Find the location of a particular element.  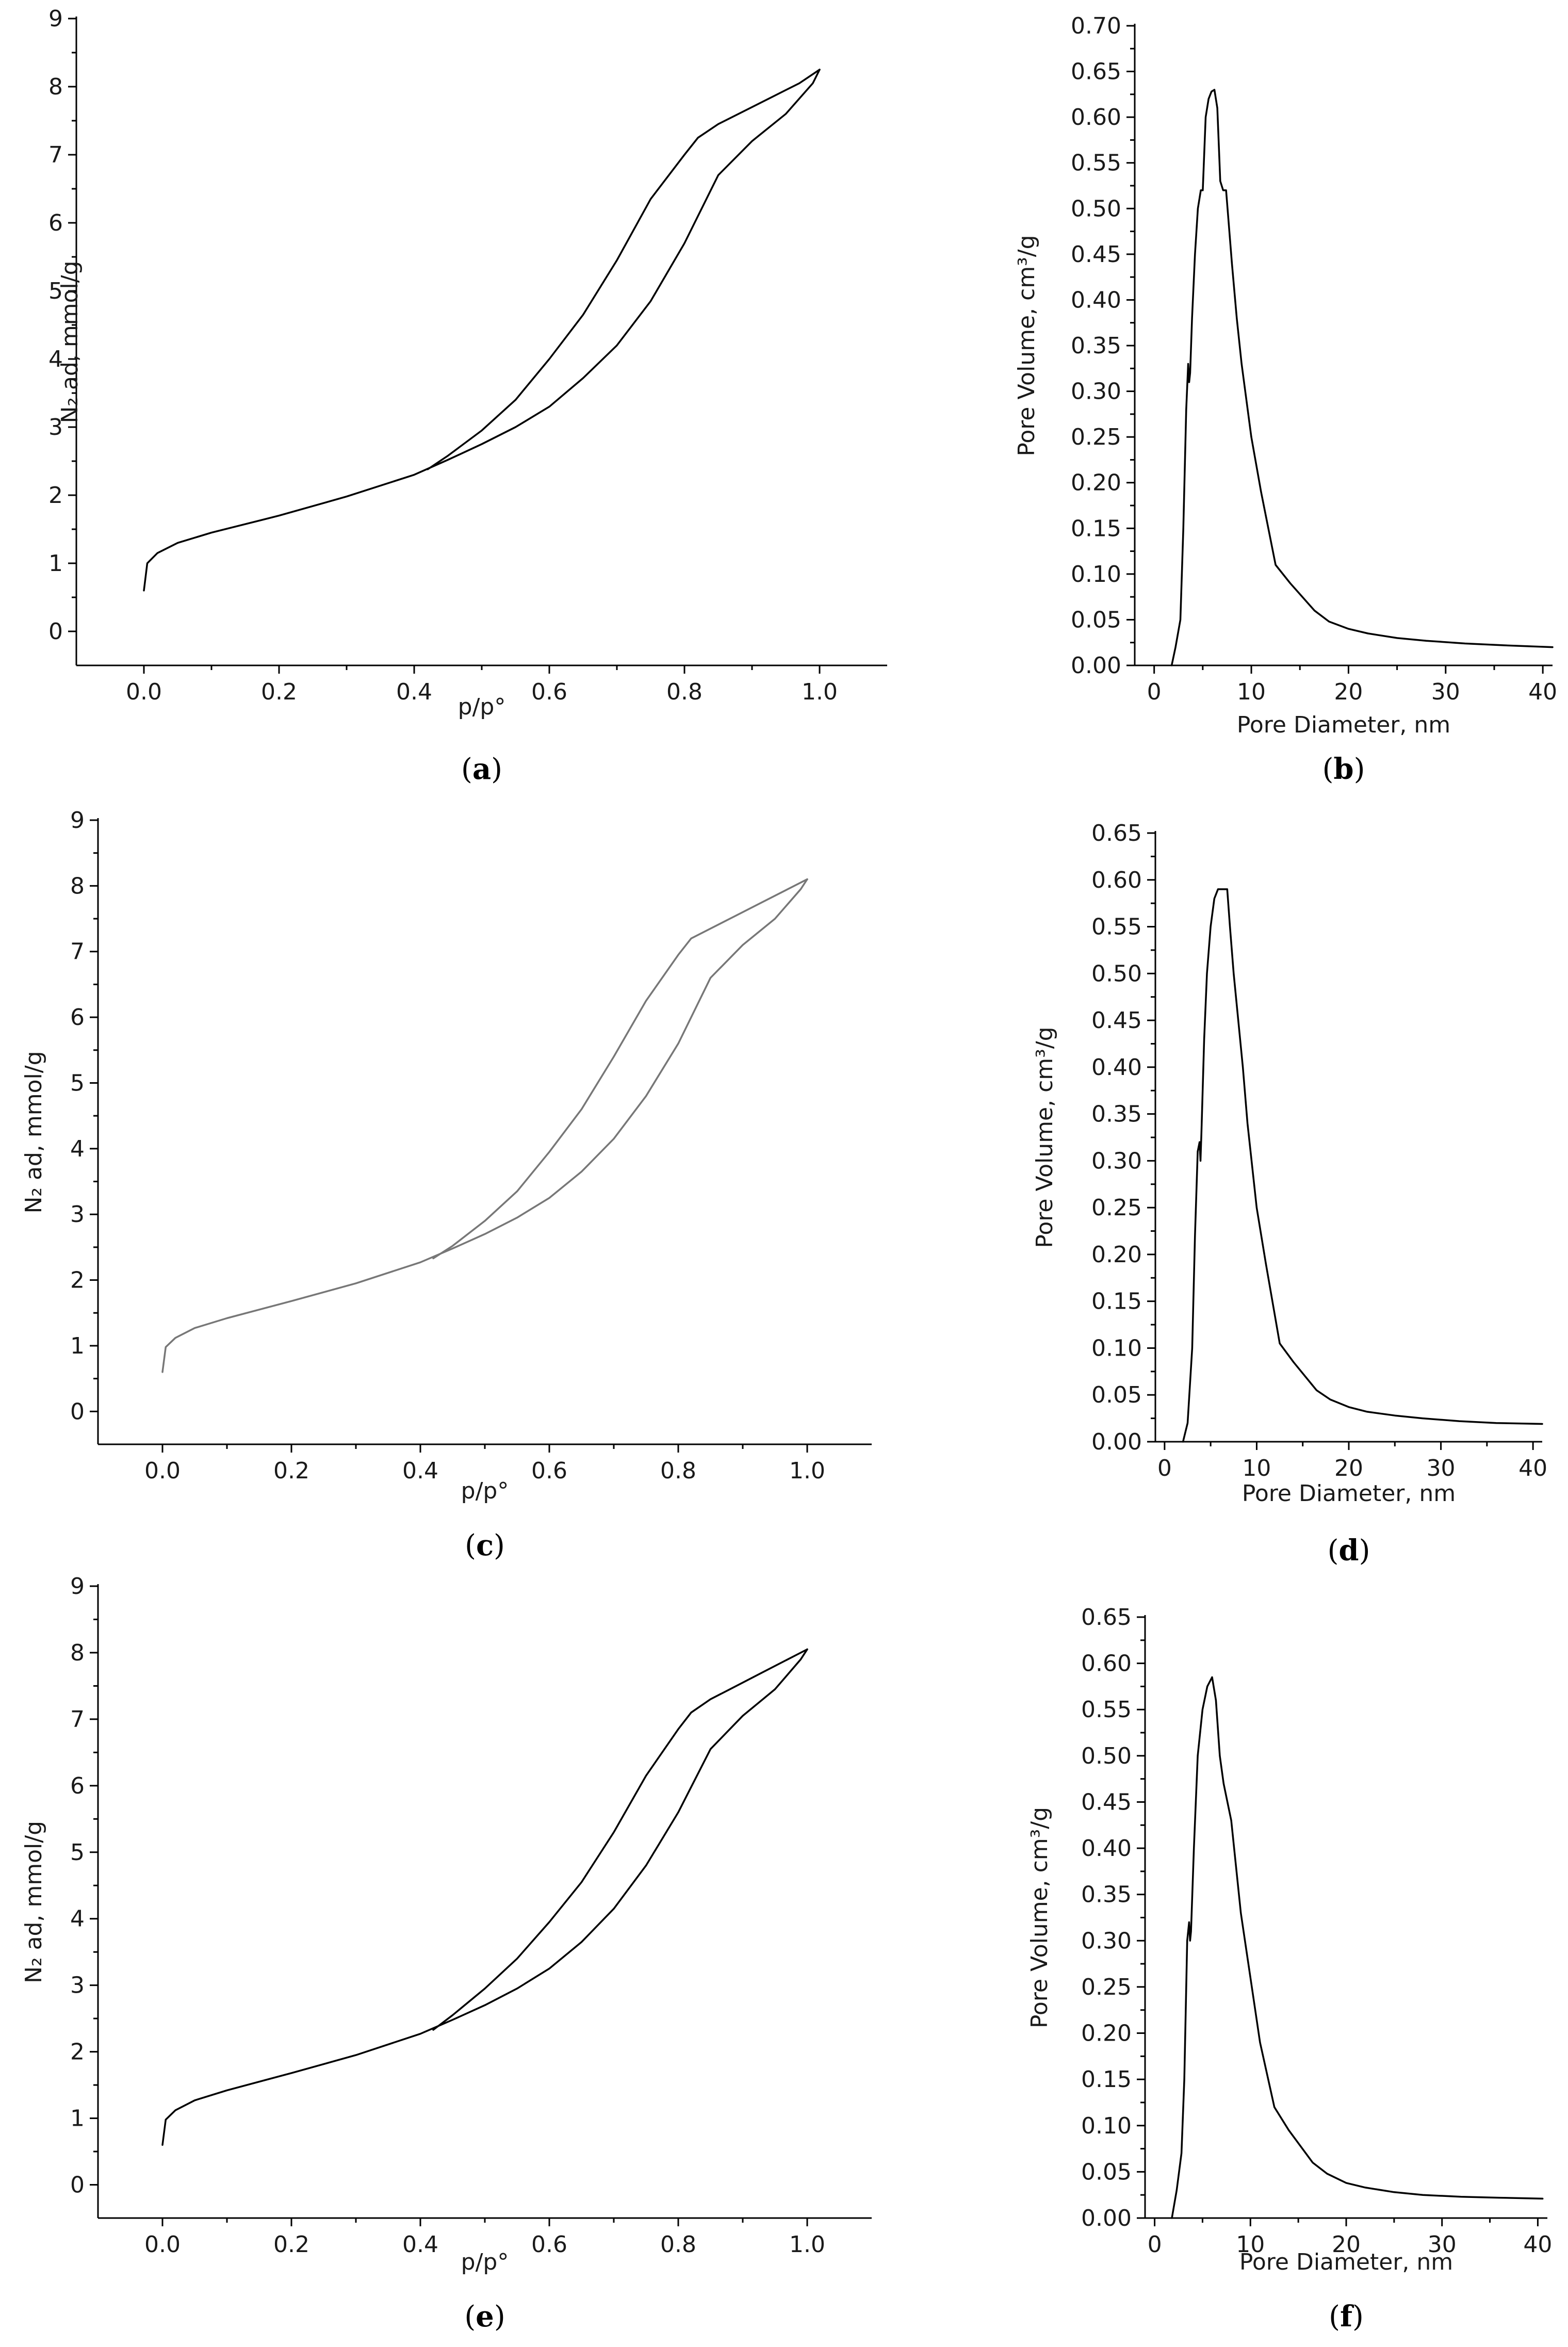

x-tick-label: 0.6 is located at coordinates (549, 2244).